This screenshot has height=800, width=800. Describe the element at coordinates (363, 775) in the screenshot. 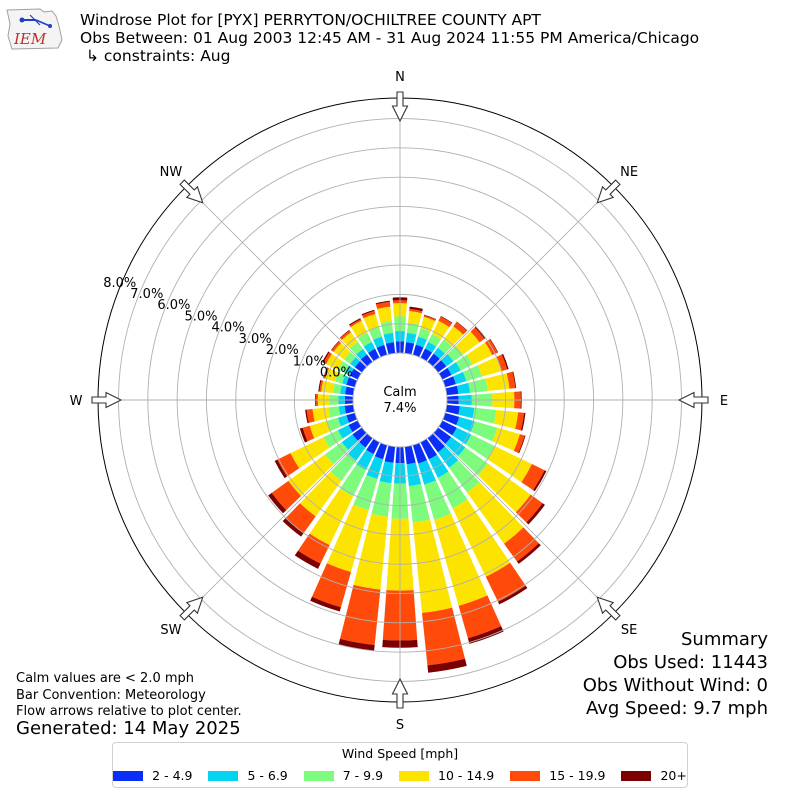

I see `legend-label: 7 - 9.9` at that location.